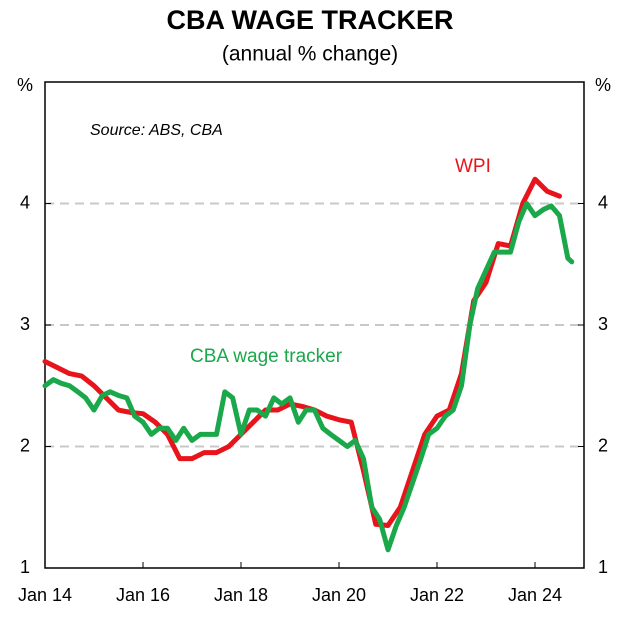 Image resolution: width=621 pixels, height=619 pixels. Describe the element at coordinates (535, 595) in the screenshot. I see `x-tick-label: Jan 24` at that location.